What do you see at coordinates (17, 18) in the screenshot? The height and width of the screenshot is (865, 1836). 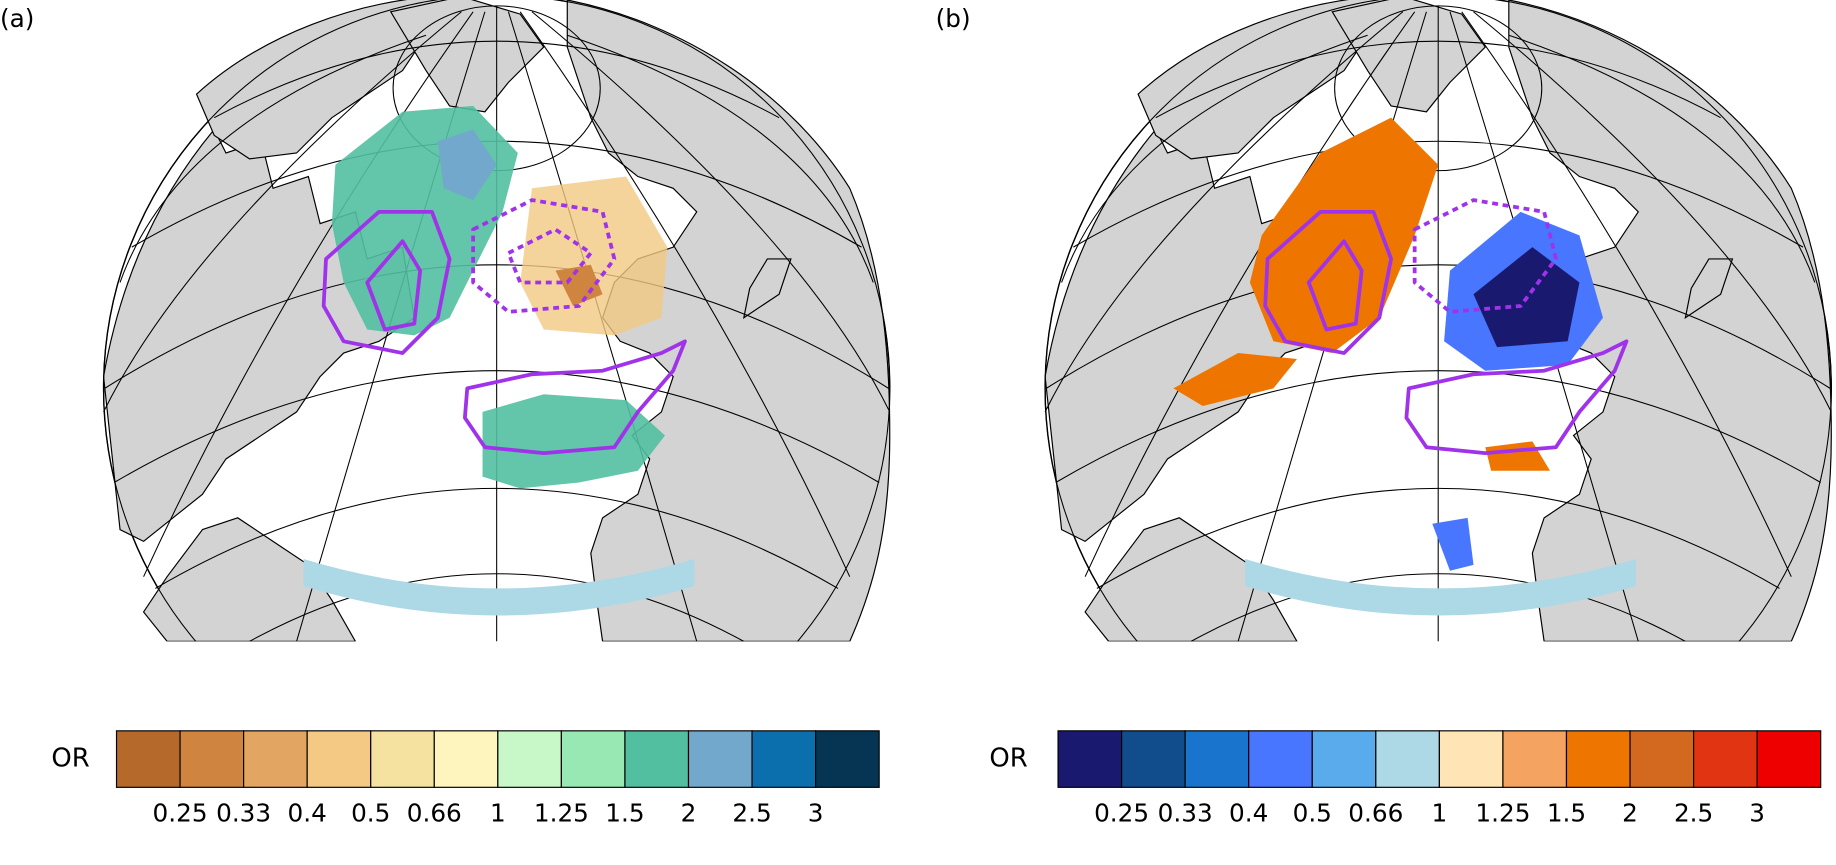 I see `panel-label: (a)` at bounding box center [17, 18].